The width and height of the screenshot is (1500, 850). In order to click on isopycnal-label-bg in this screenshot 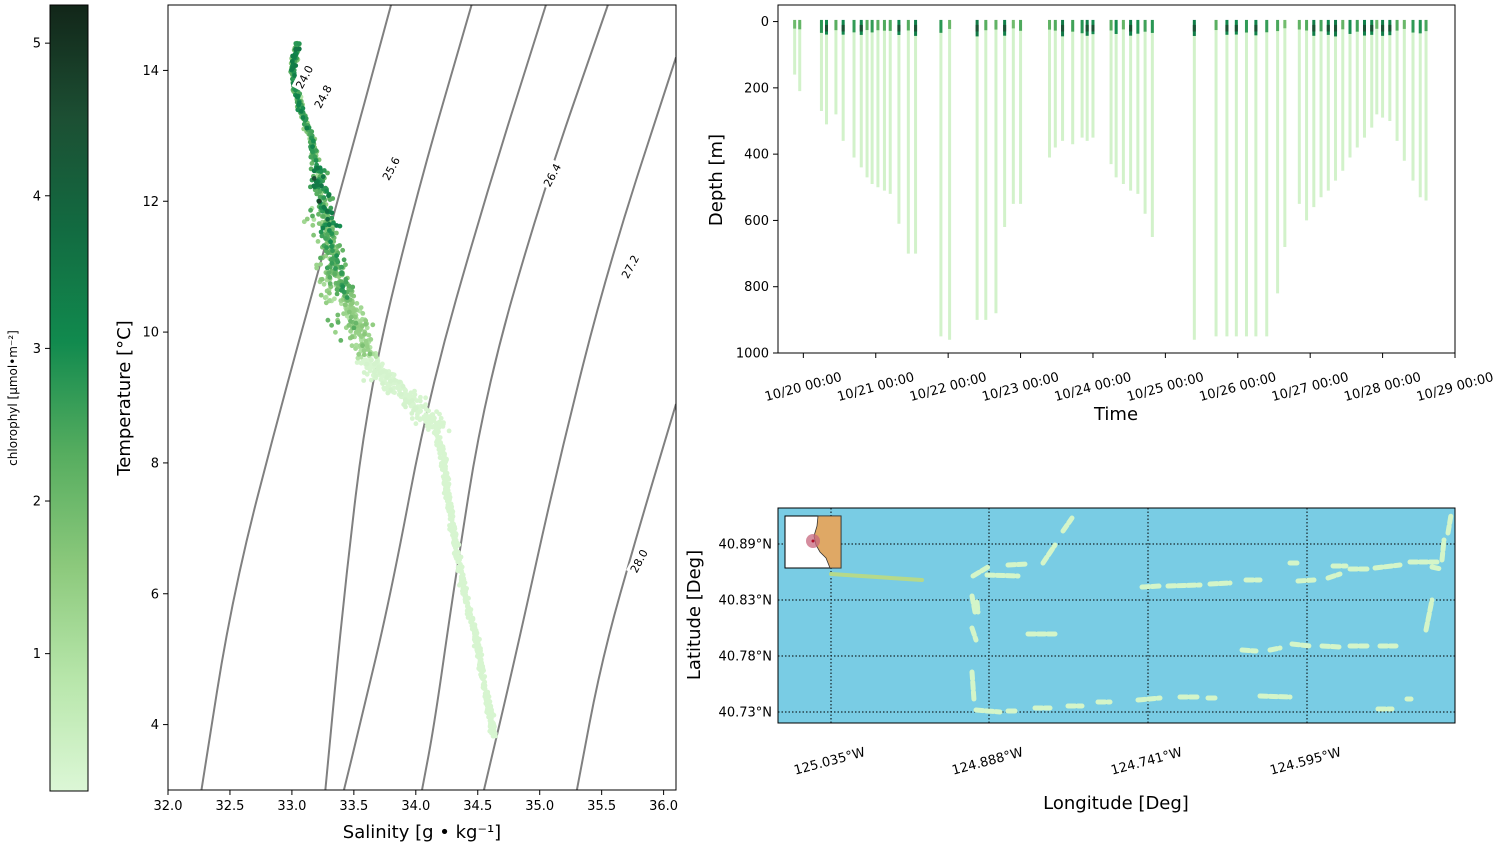, I will do `click(638, 561)`.